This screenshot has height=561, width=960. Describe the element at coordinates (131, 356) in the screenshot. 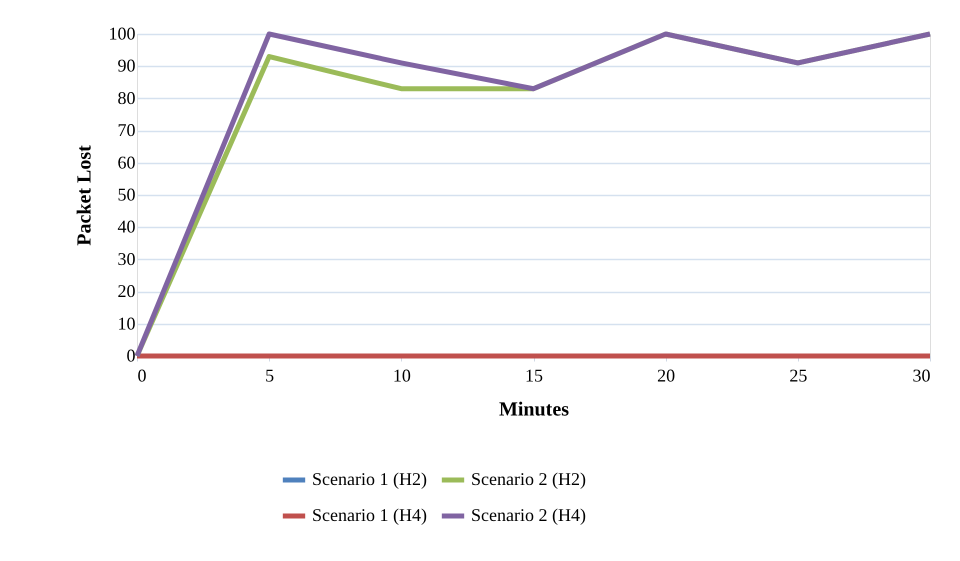

I see `y-tick-label: 0` at that location.